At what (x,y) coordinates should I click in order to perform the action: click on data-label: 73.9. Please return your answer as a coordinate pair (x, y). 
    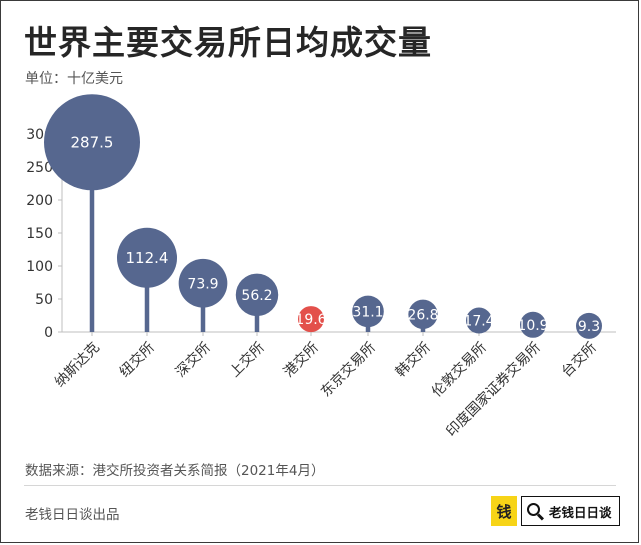
    Looking at the image, I should click on (202, 284).